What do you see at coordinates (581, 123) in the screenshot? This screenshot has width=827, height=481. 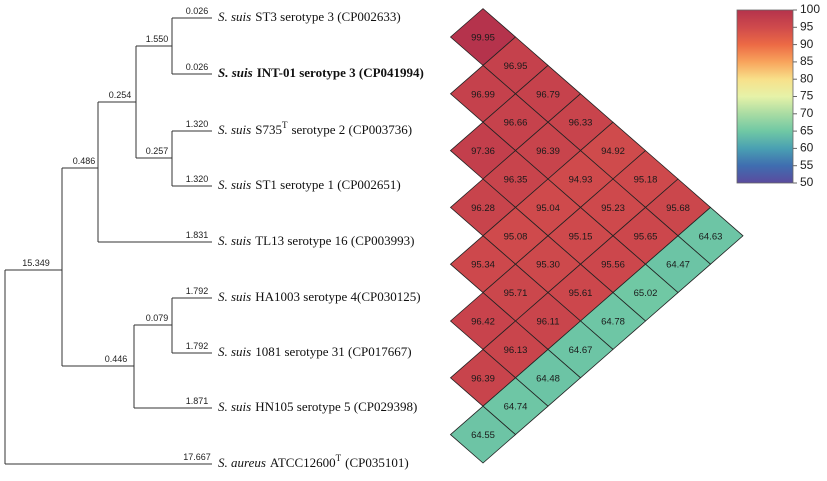 I see `cell-value: 96.33` at bounding box center [581, 123].